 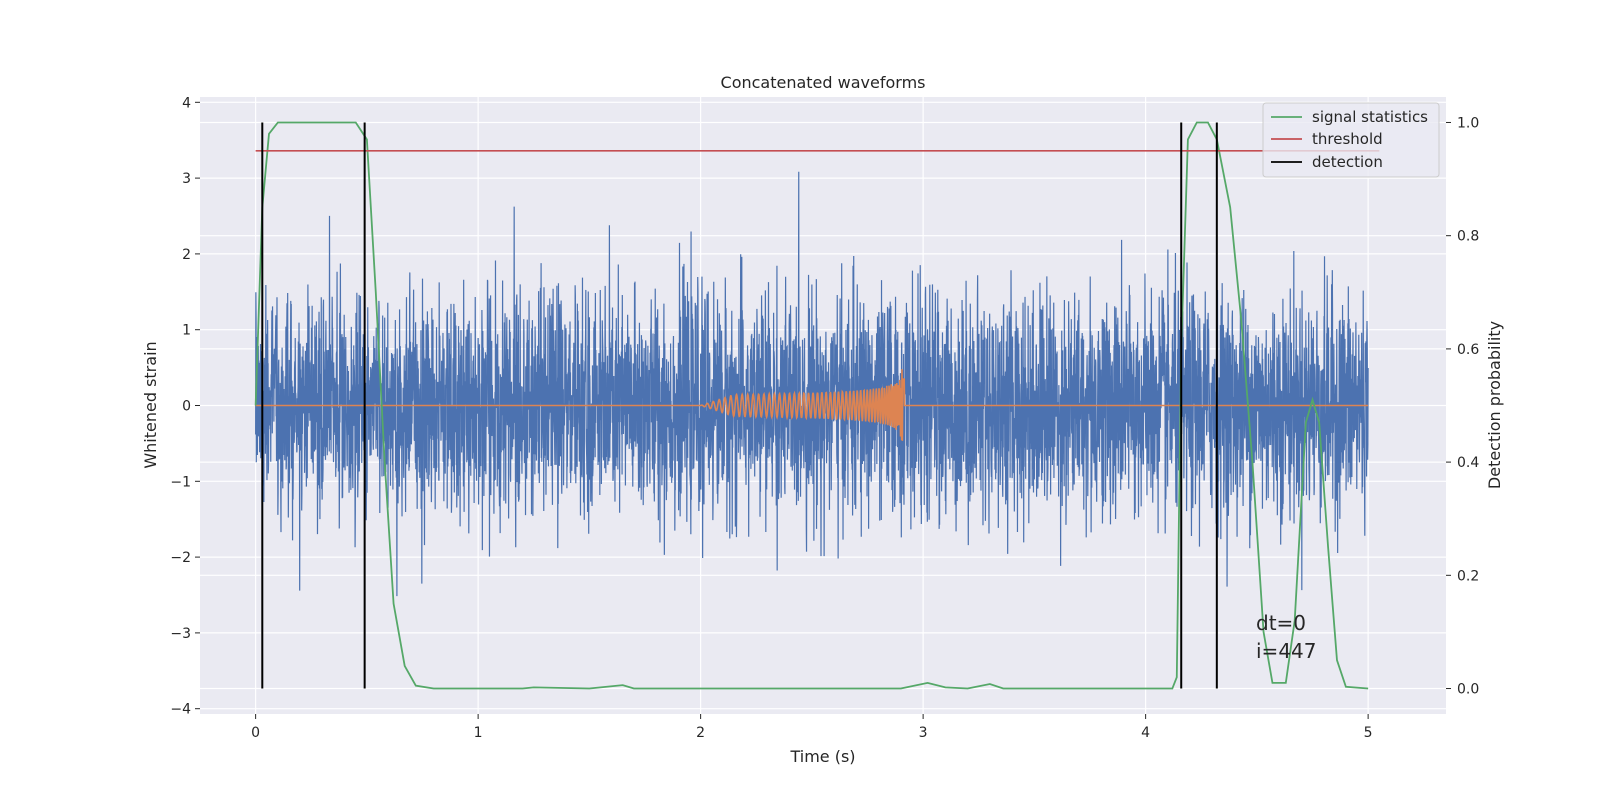 What do you see at coordinates (150, 404) in the screenshot?
I see `y-axis-label-left: Whitened strain` at bounding box center [150, 404].